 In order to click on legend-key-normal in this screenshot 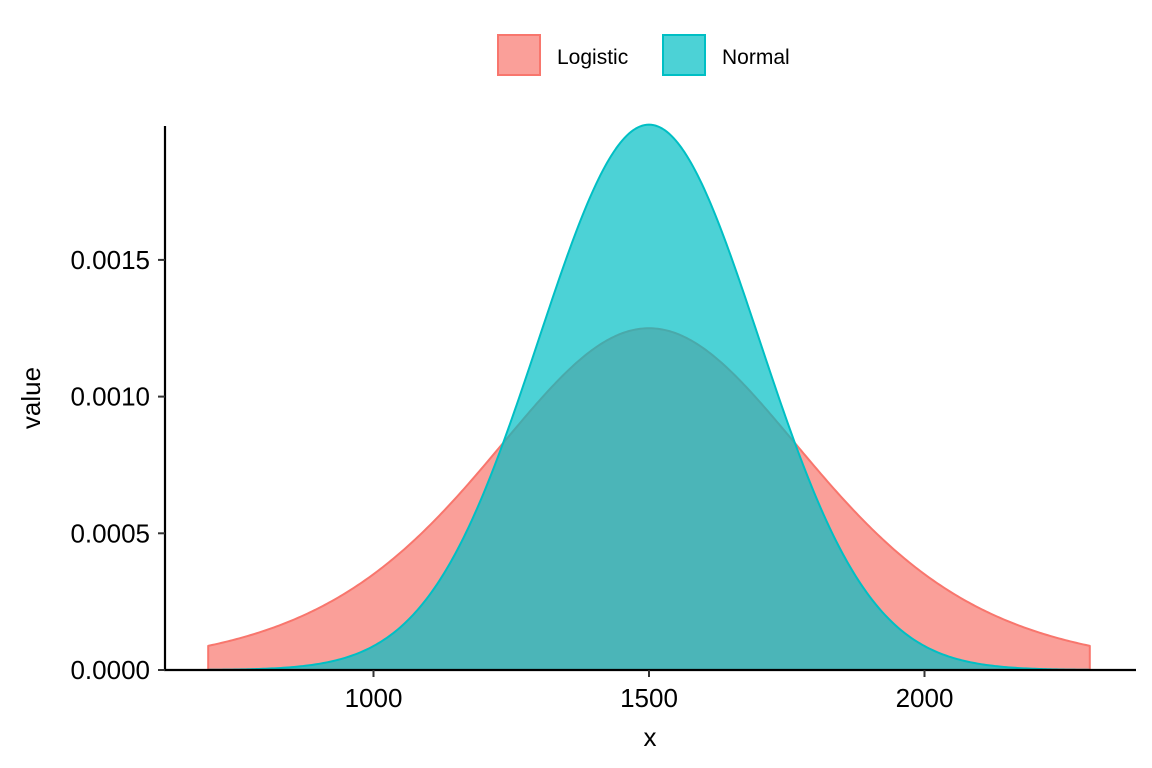, I will do `click(684, 55)`.